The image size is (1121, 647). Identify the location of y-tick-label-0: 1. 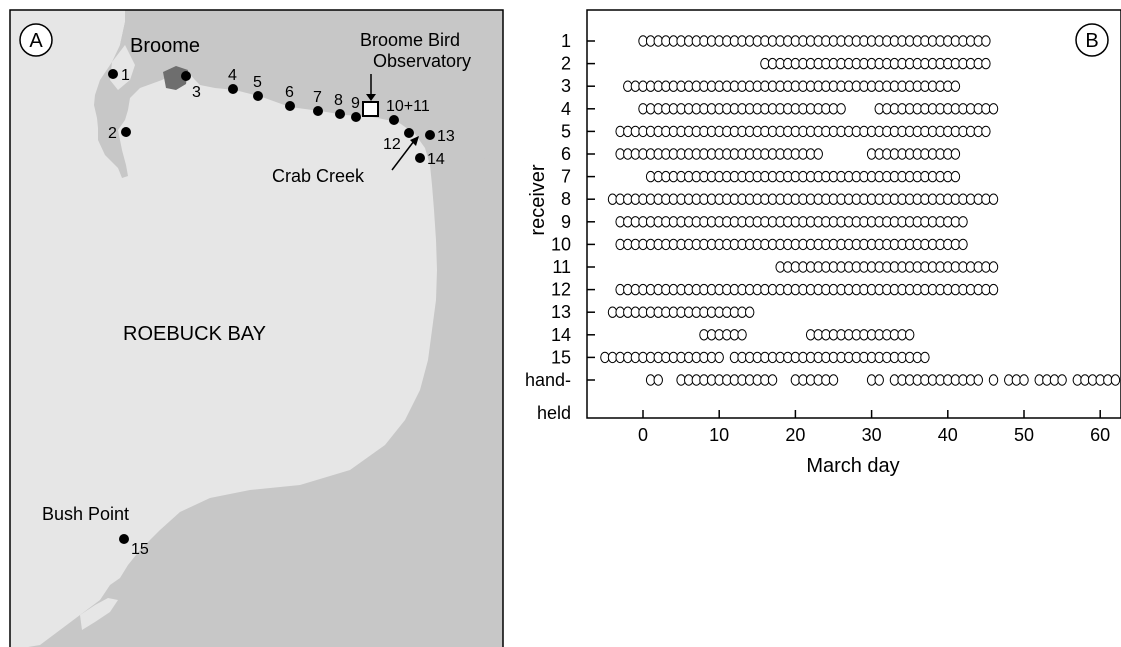
(566, 41).